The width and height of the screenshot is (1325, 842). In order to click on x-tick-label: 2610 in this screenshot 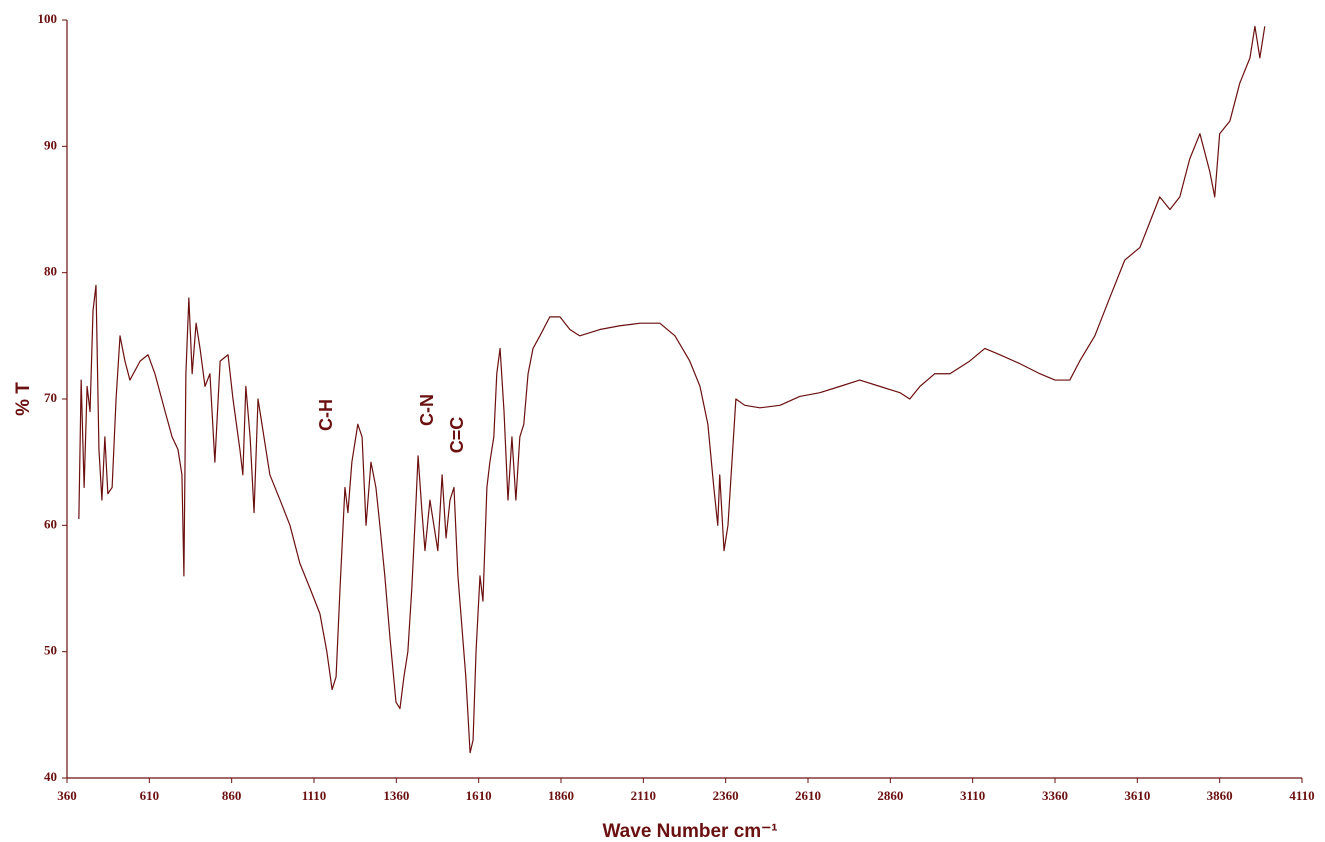, I will do `click(808, 795)`.